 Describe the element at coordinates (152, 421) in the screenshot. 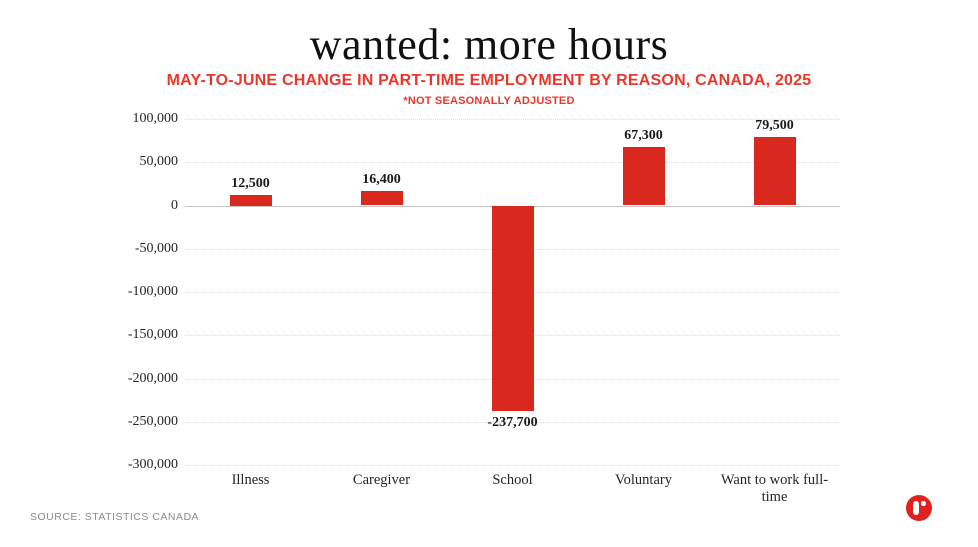

I see `y-axis-tick-label: -250,000` at that location.